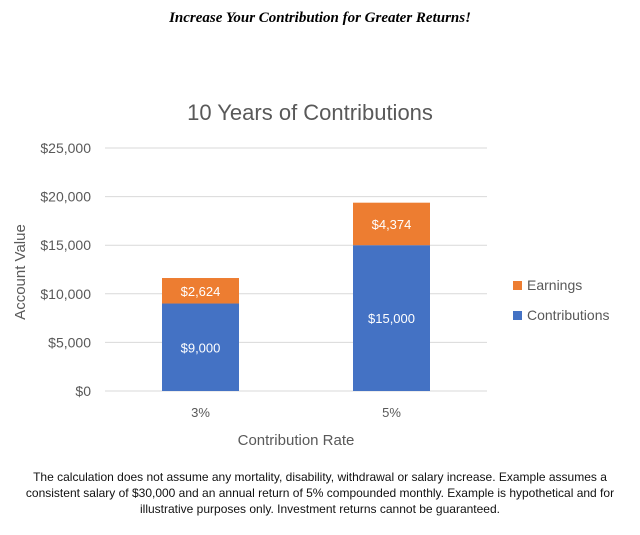  I want to click on y-axis-title: Account Value, so click(20, 272).